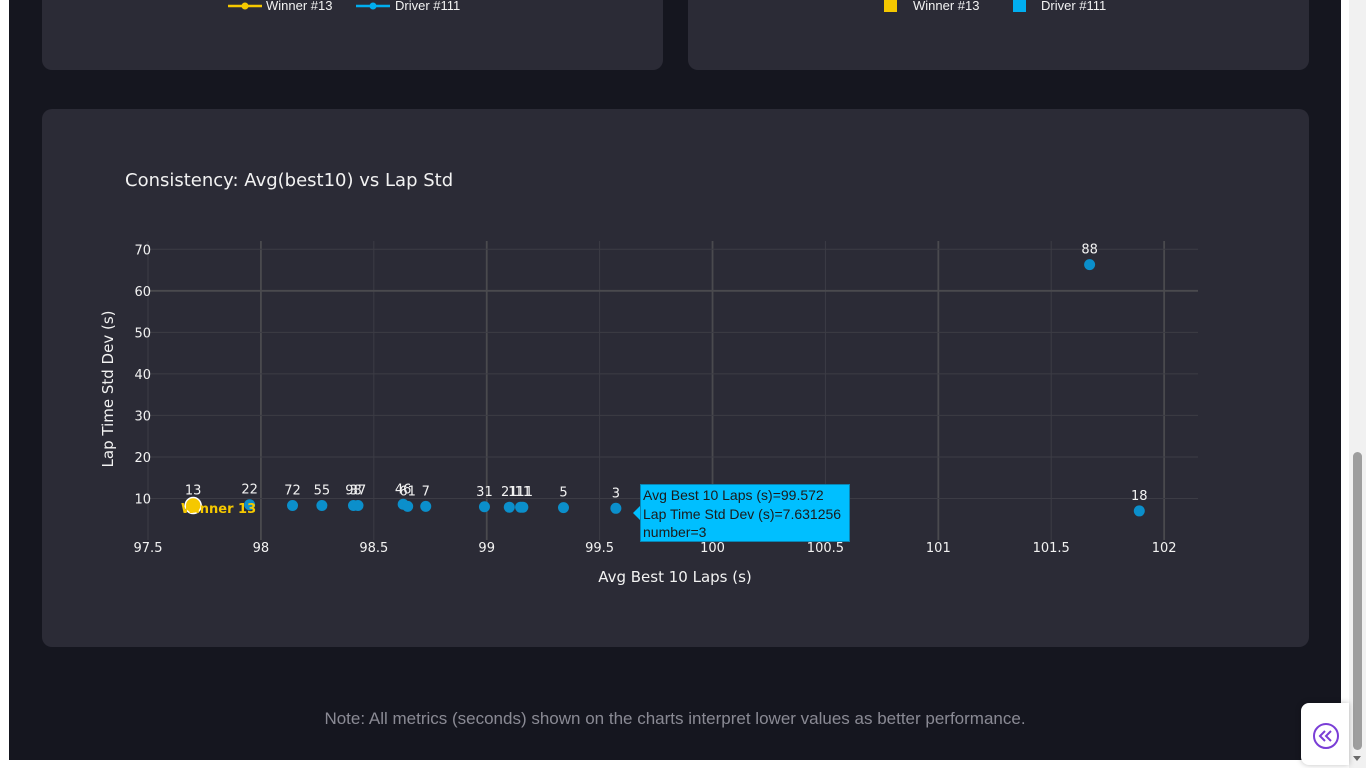 The width and height of the screenshot is (1366, 768). What do you see at coordinates (1051, 548) in the screenshot?
I see `x-tick-label: 101.5` at bounding box center [1051, 548].